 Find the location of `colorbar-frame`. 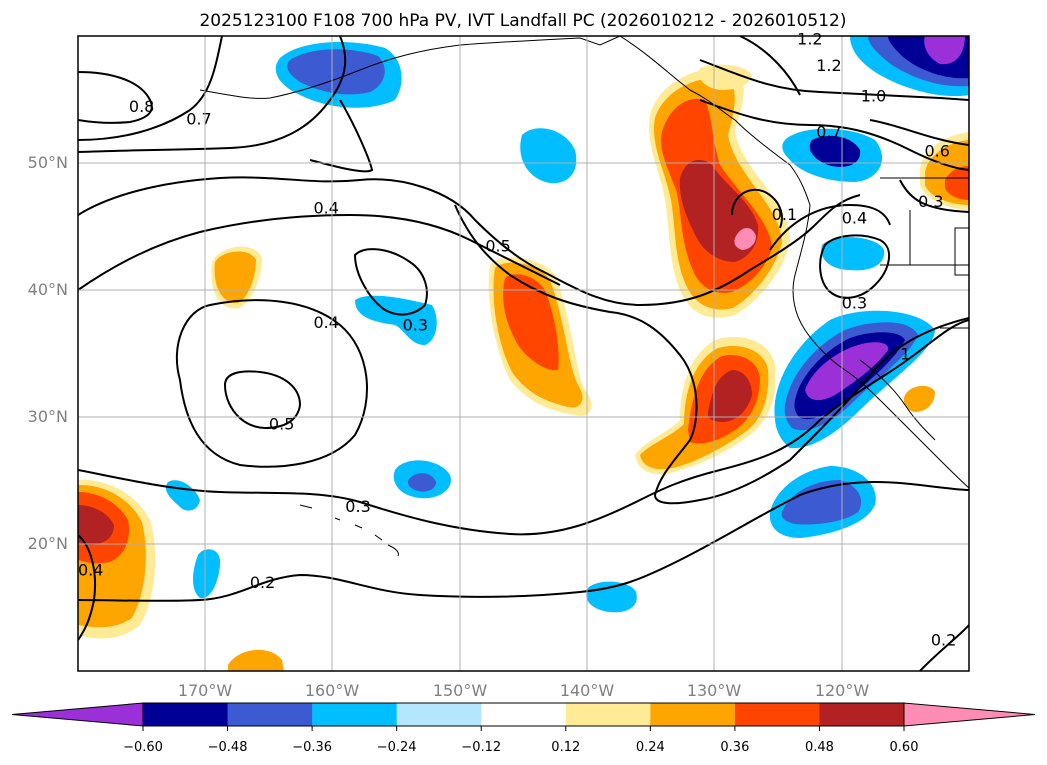

colorbar-frame is located at coordinates (523, 714).